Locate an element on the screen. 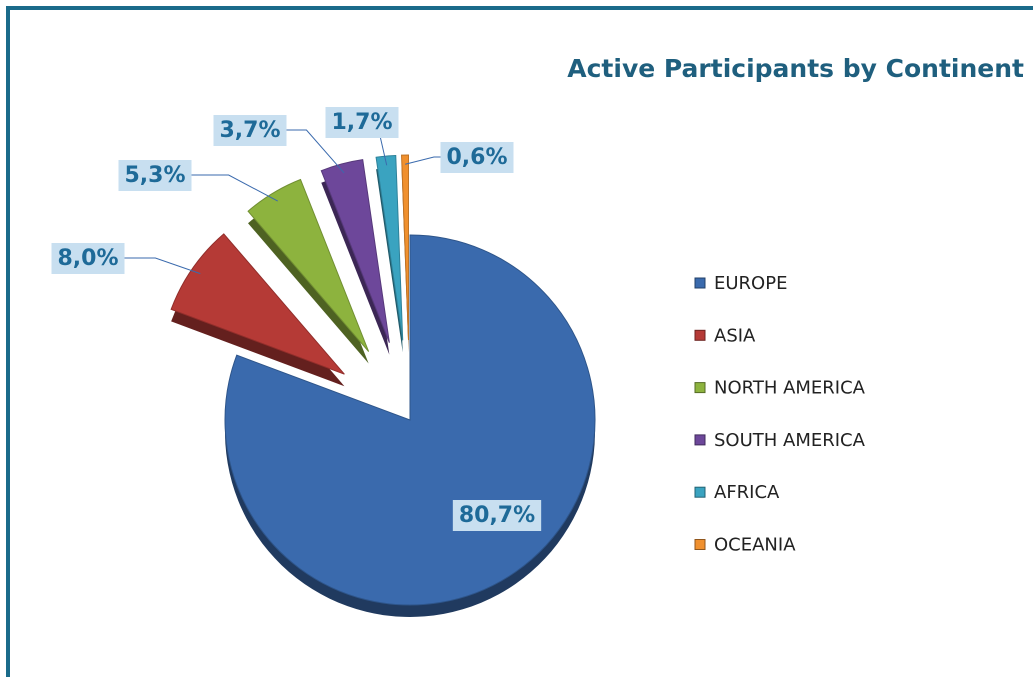 The image size is (1033, 677). data-label: 1,7% is located at coordinates (361, 122).